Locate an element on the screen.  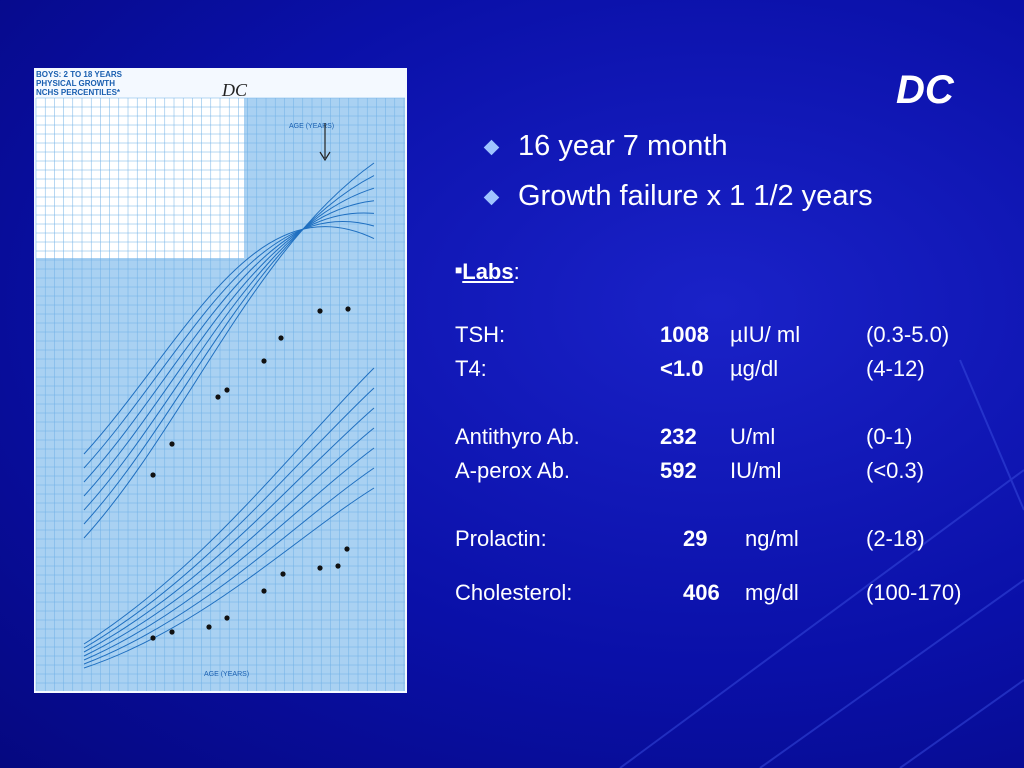
bullet-text: Growth failure x 1 1/2 years is located at coordinates (695, 196).